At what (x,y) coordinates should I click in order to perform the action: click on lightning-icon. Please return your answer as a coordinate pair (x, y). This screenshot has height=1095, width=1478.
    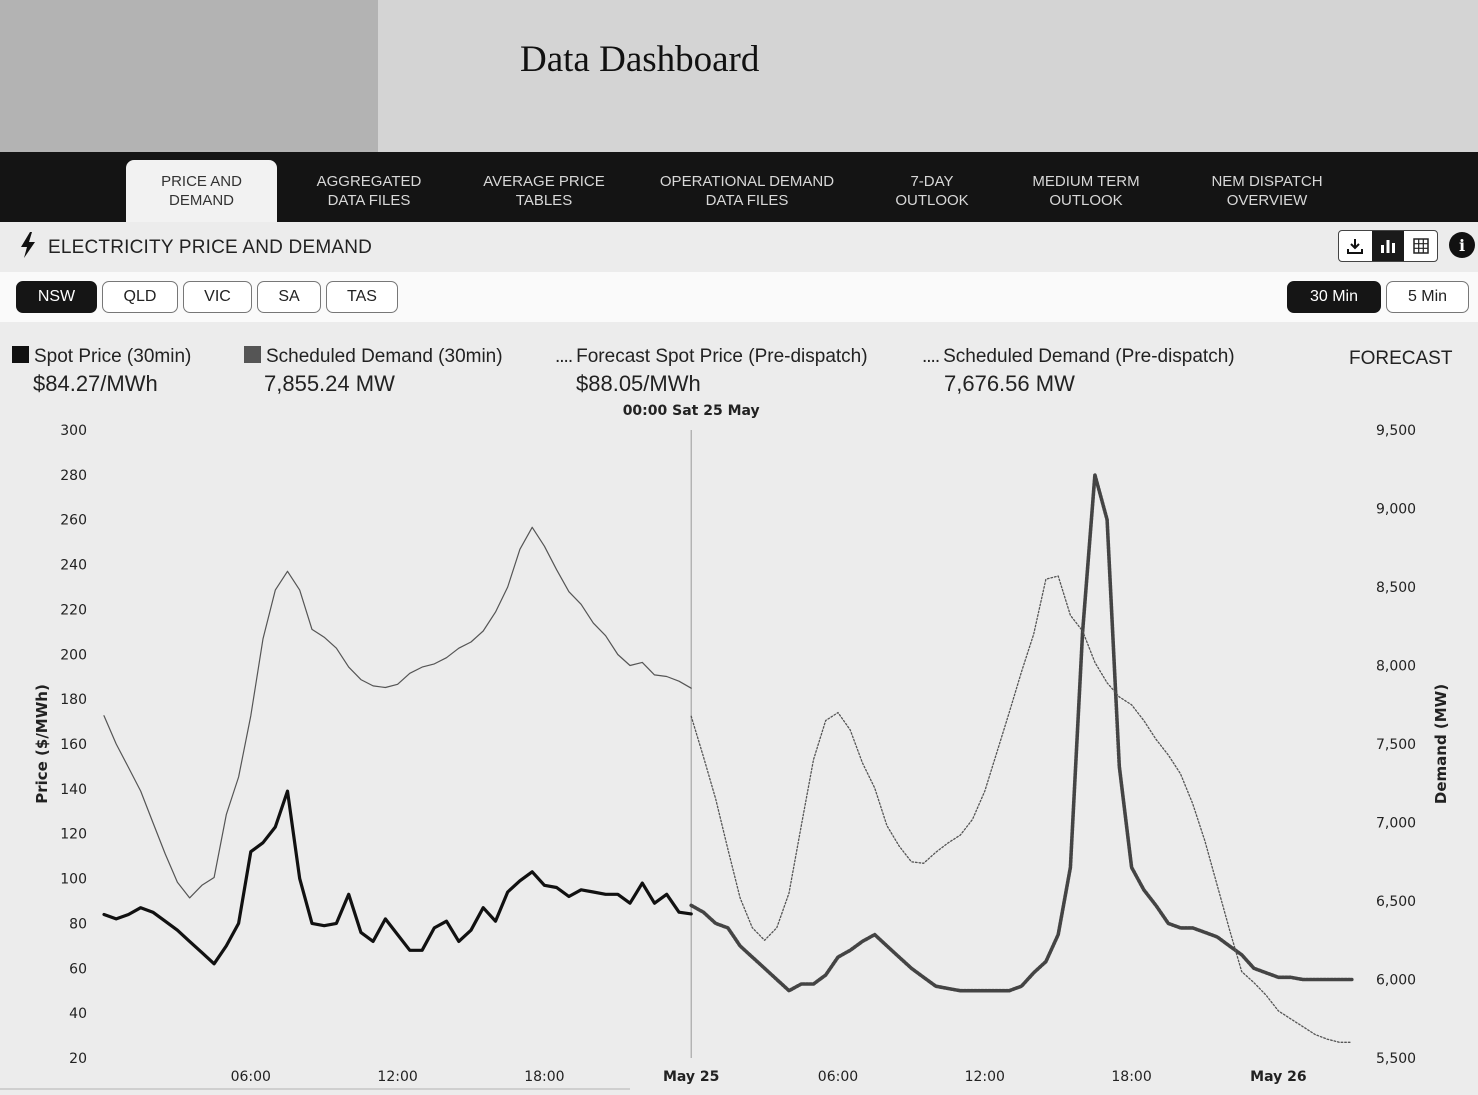
    Looking at the image, I should click on (28, 245).